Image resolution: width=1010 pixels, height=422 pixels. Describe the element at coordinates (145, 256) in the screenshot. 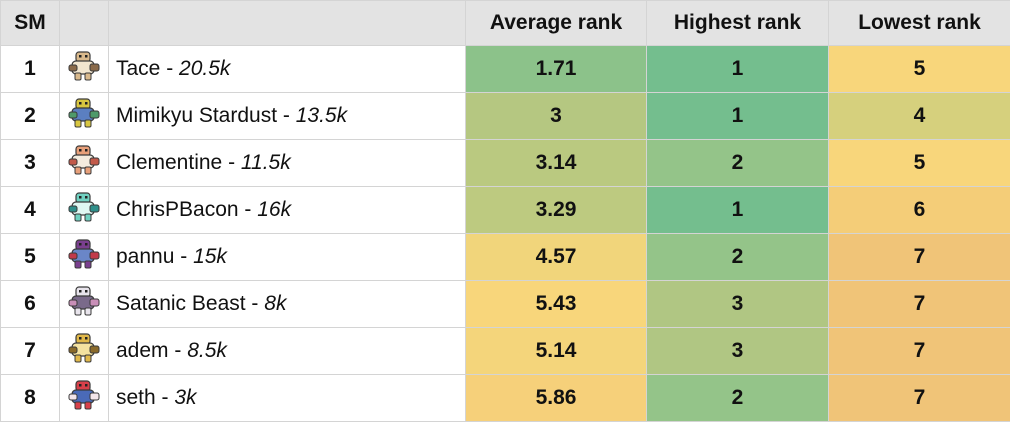

I see `player-name: pannu` at that location.